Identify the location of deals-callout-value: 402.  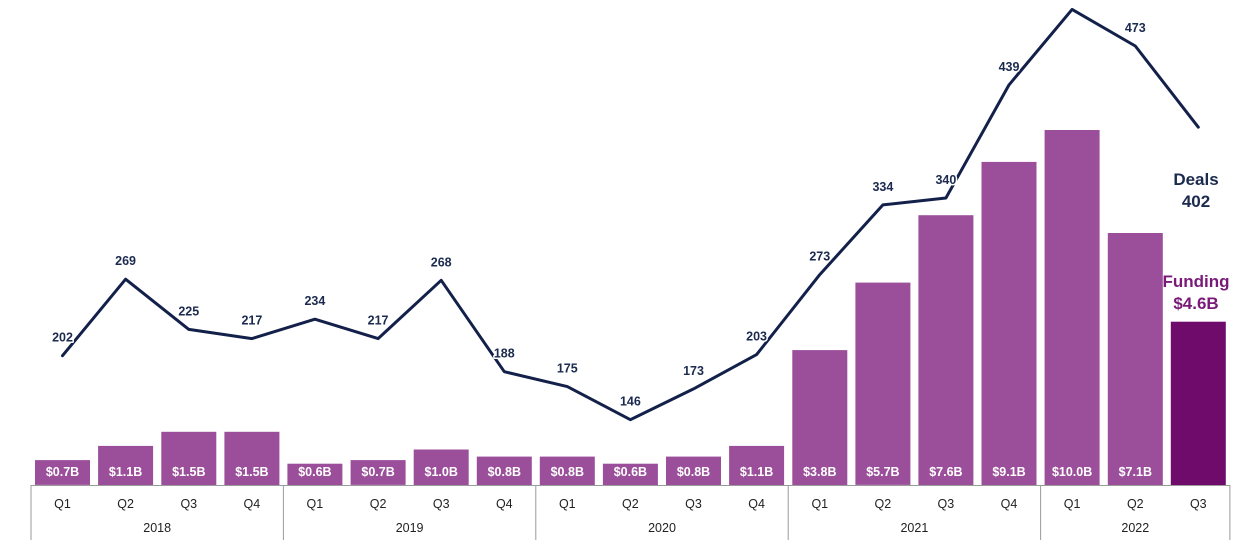
(1196, 201).